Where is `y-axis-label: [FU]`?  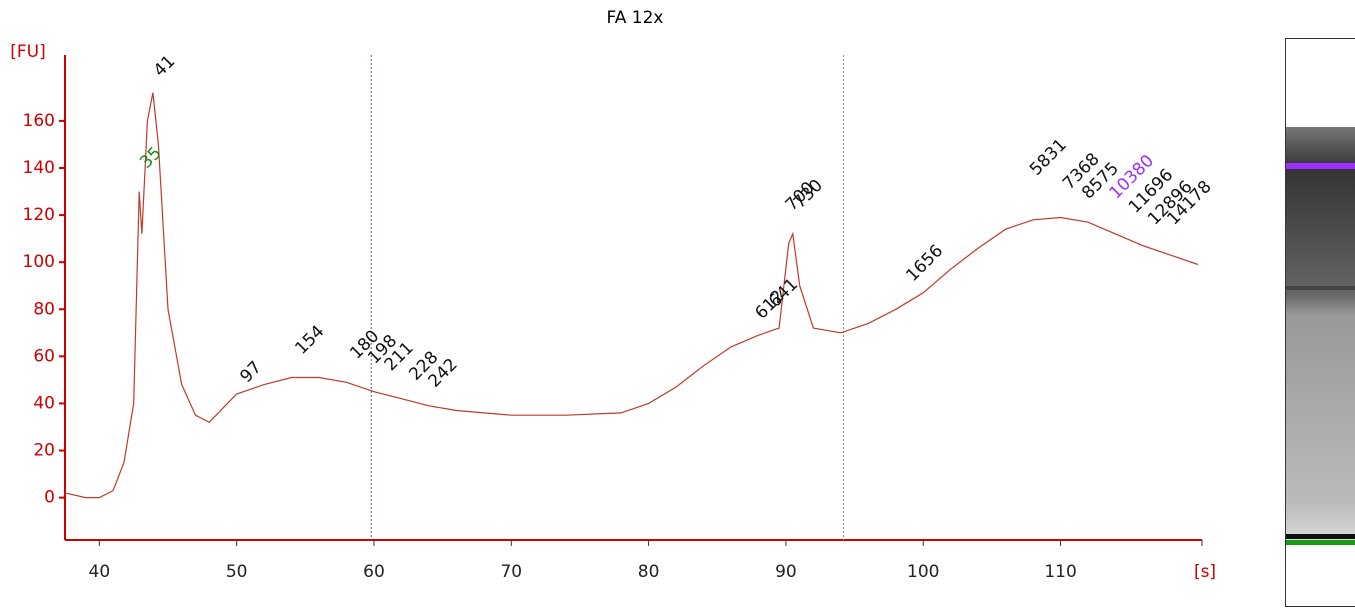
y-axis-label: [FU] is located at coordinates (28, 52).